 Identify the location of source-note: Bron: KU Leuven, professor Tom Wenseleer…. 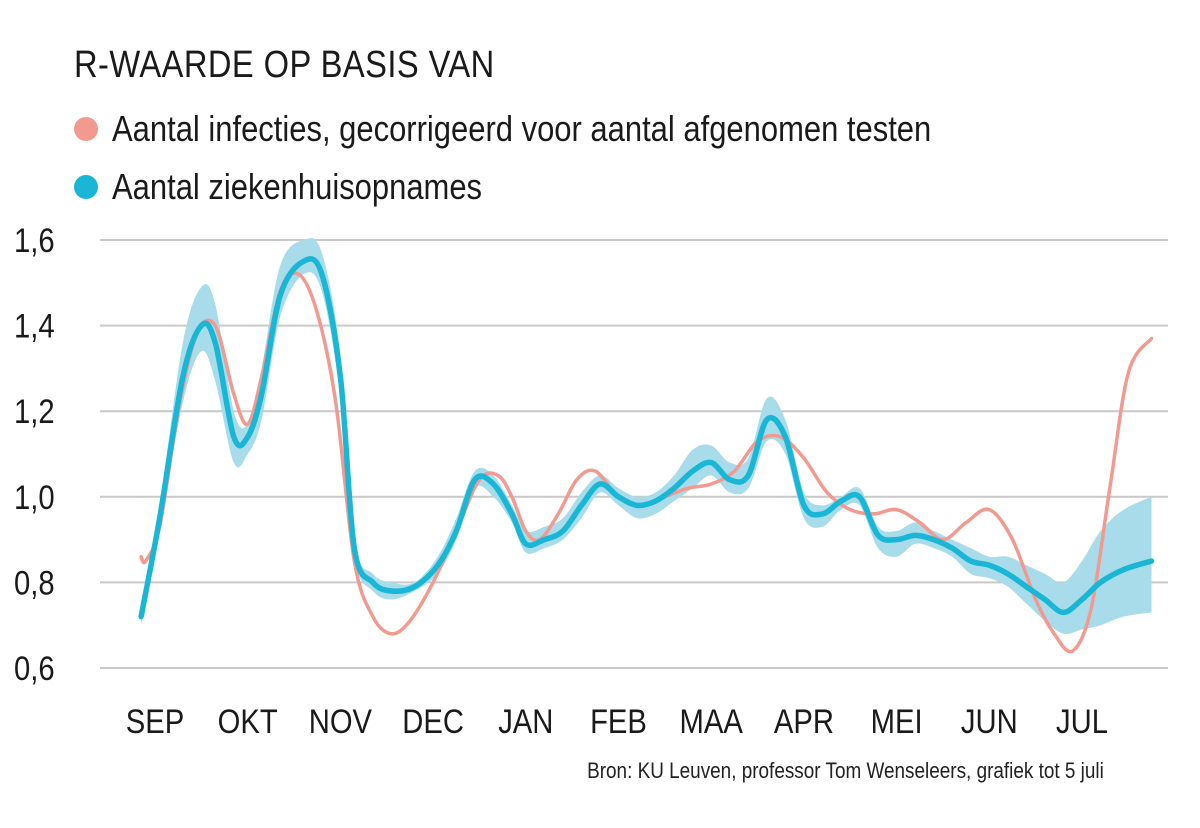
(845, 770).